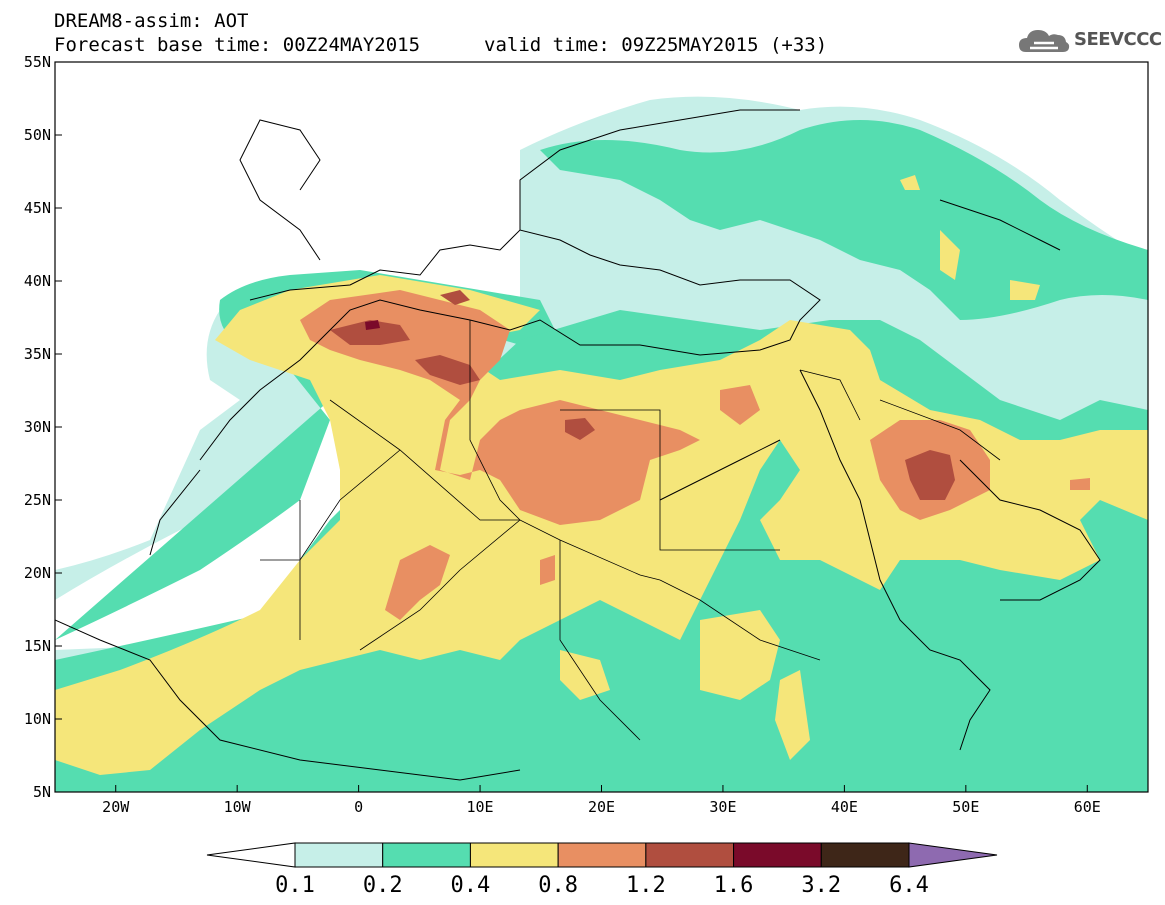  What do you see at coordinates (237, 45) in the screenshot?
I see `forecast-base-time: Forecast base time: 00Z24MAY2015` at bounding box center [237, 45].